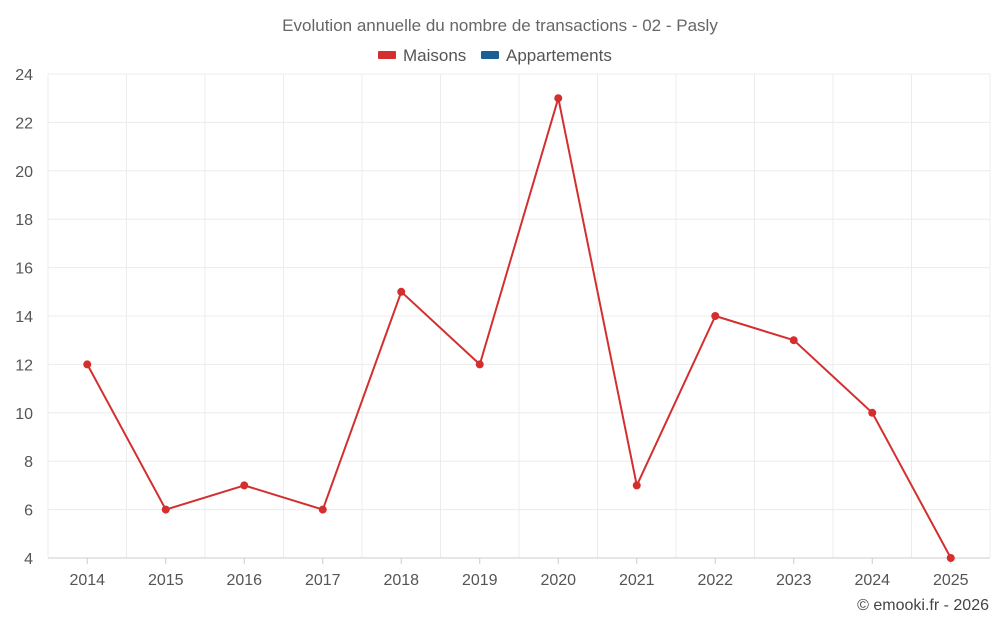 The image size is (1000, 625). I want to click on legend-label-maisons: Maisons, so click(434, 55).